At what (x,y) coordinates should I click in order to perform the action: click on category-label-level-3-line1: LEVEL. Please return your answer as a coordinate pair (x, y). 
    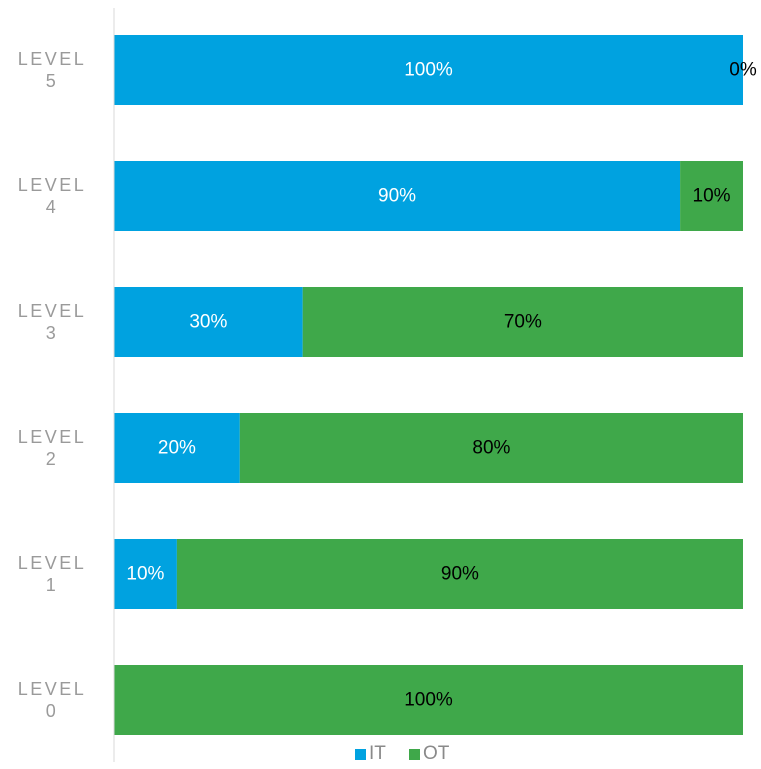
    Looking at the image, I should click on (52, 311).